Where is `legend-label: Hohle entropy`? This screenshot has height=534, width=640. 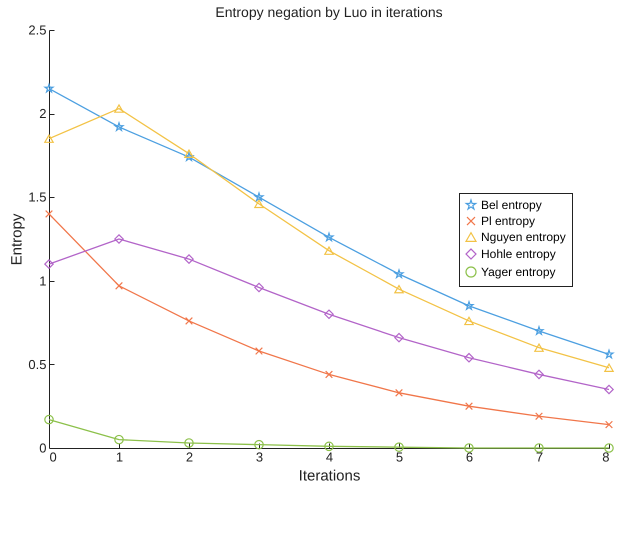 legend-label: Hohle entropy is located at coordinates (518, 254).